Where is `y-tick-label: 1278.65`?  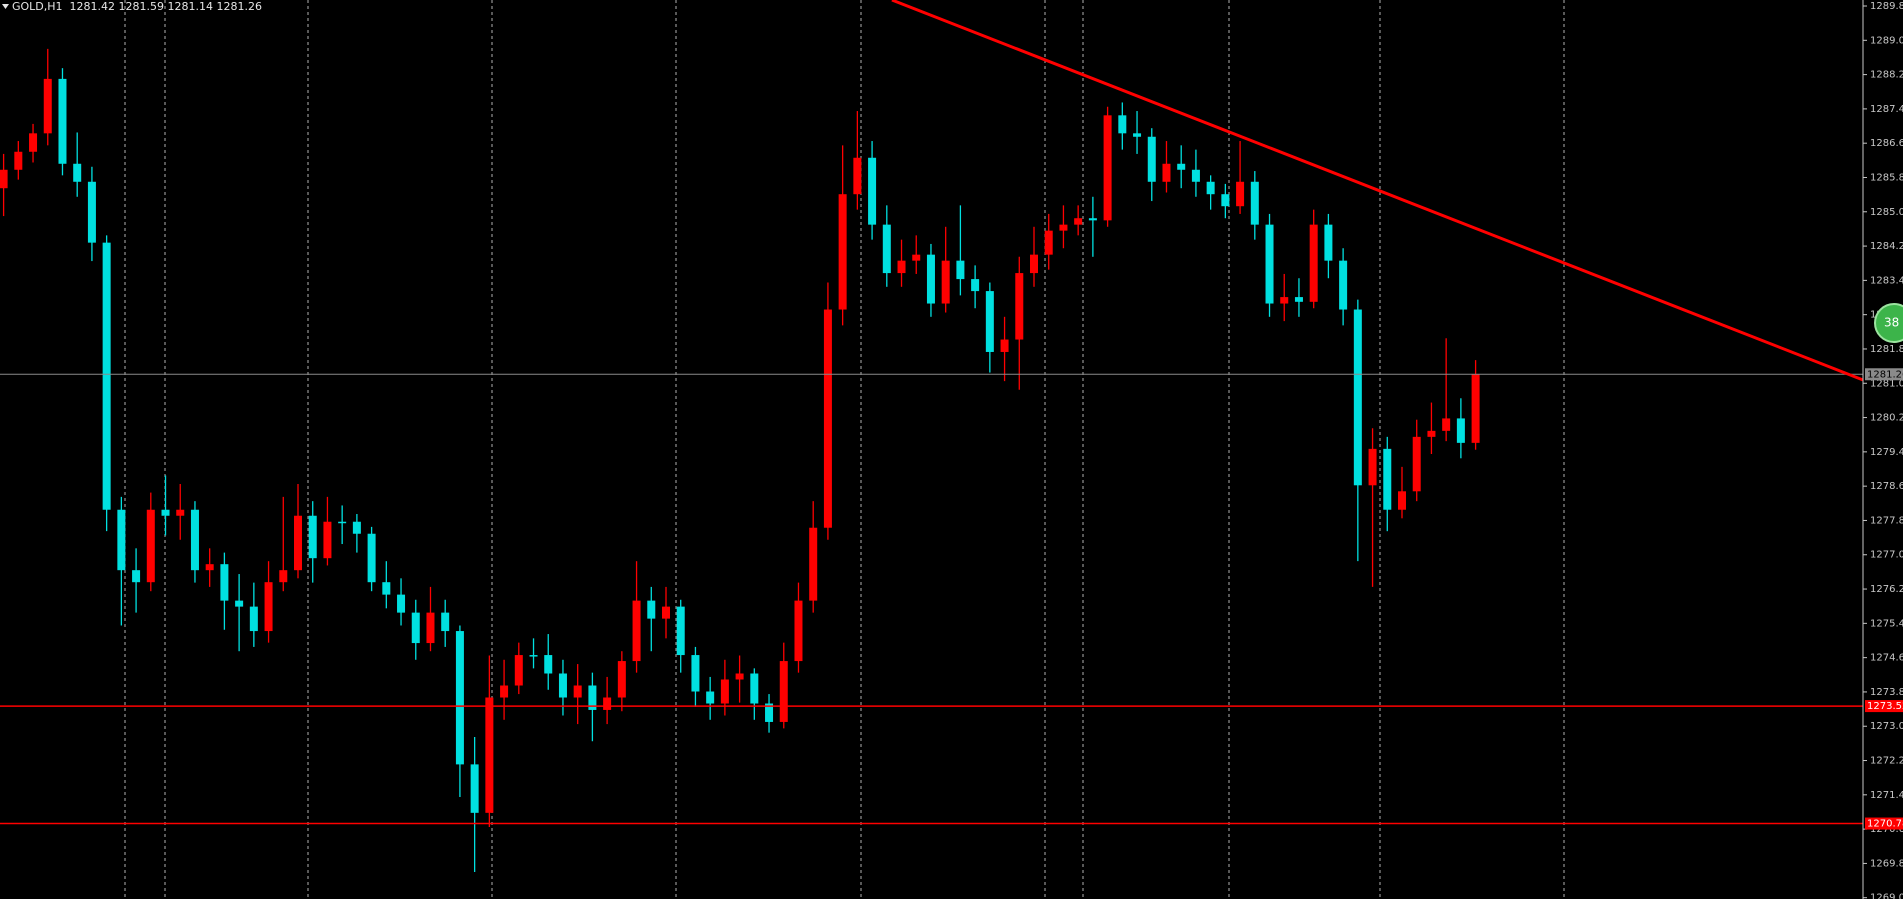
y-tick-label: 1278.65 is located at coordinates (1886, 486).